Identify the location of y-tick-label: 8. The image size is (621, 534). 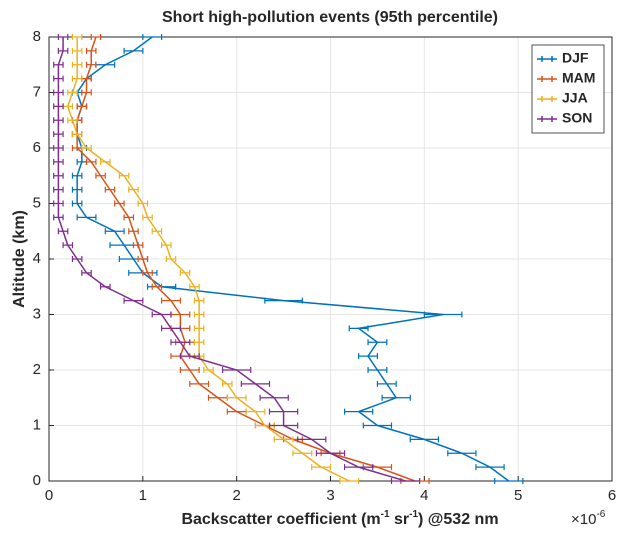
(37, 36).